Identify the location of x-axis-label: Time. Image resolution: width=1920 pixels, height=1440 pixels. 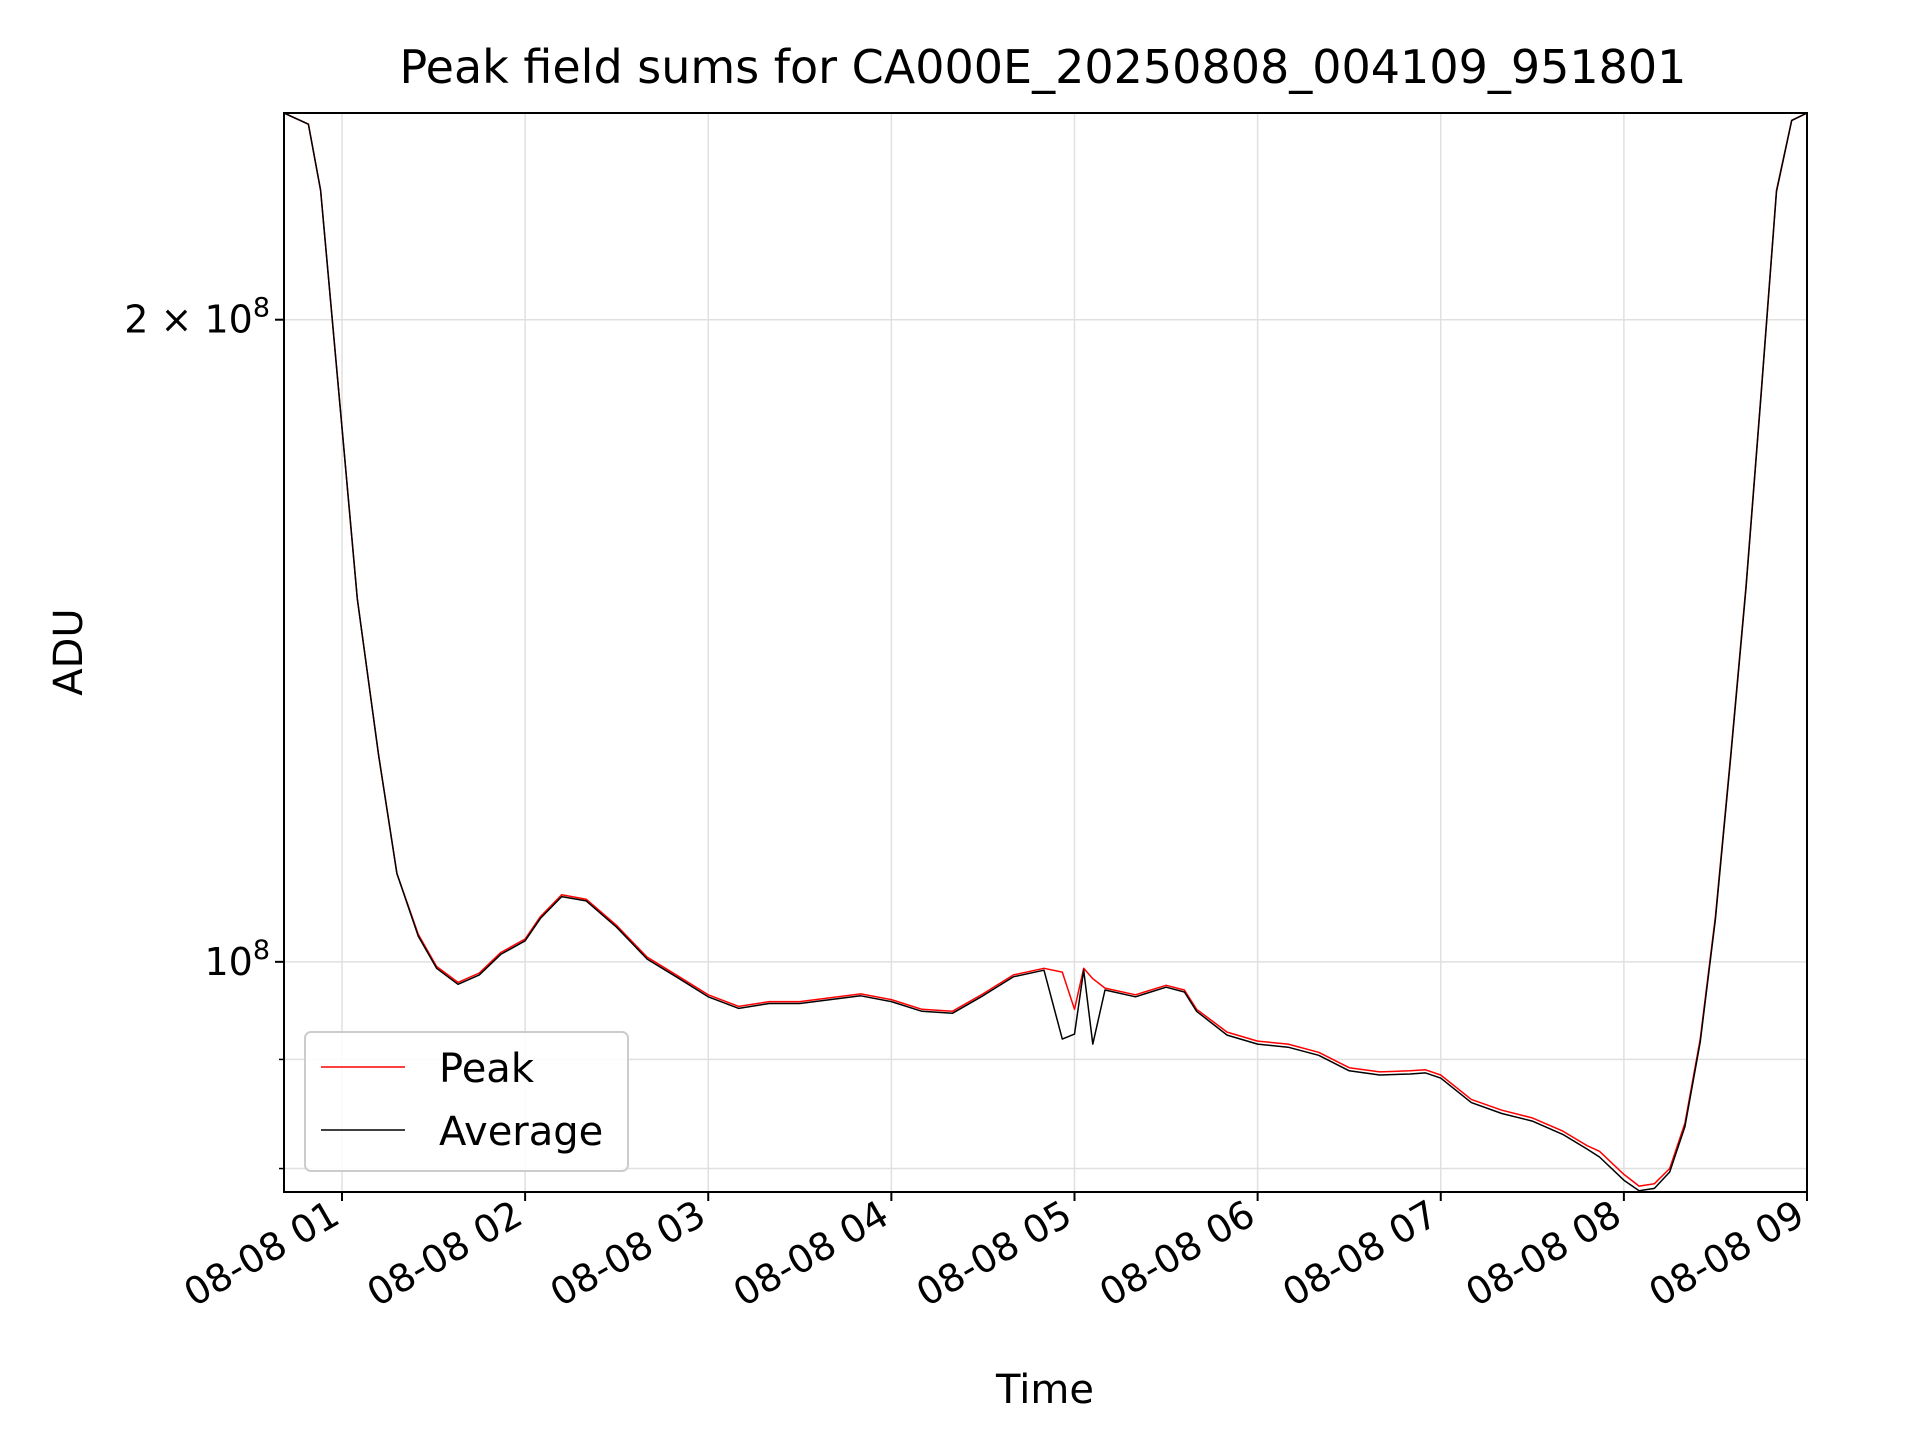
(1044, 1390).